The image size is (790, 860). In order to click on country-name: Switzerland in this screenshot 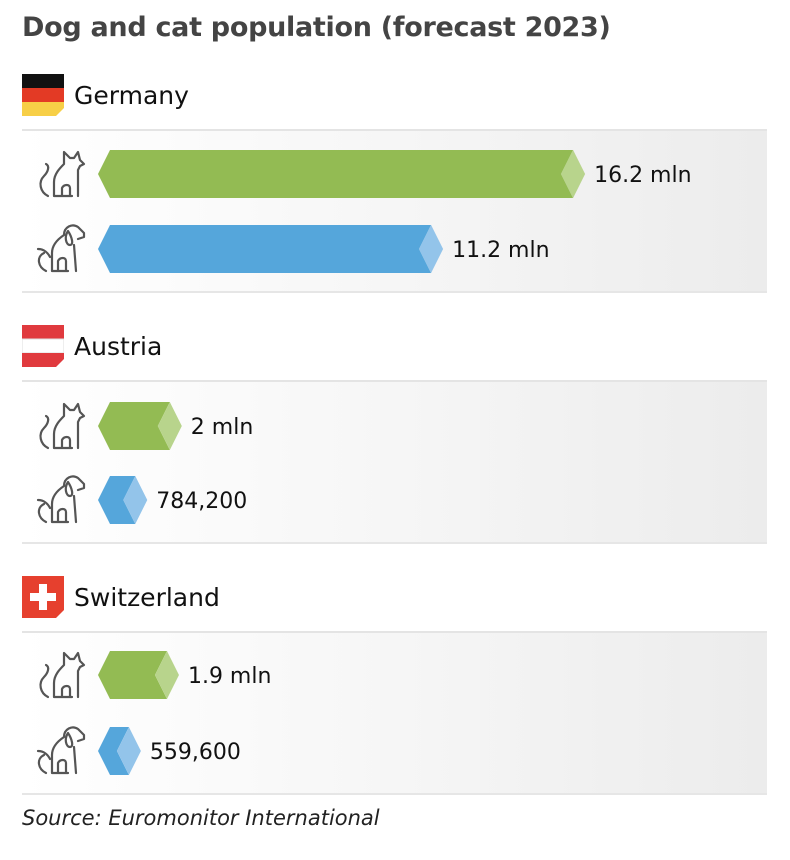, I will do `click(147, 597)`.